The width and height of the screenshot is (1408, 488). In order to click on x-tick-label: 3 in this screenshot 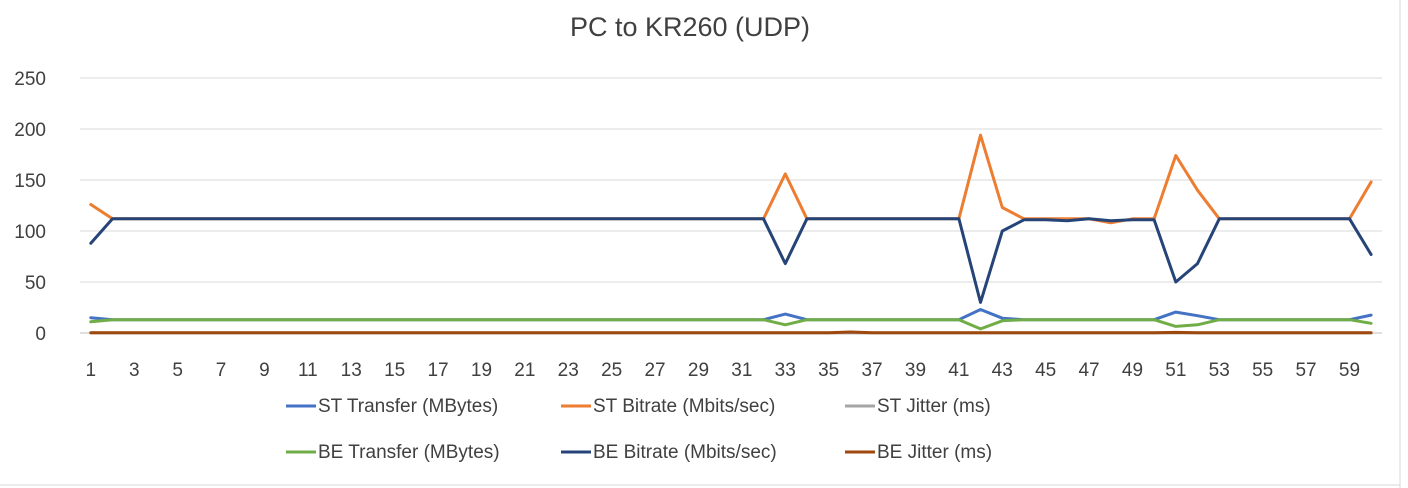, I will do `click(134, 370)`.